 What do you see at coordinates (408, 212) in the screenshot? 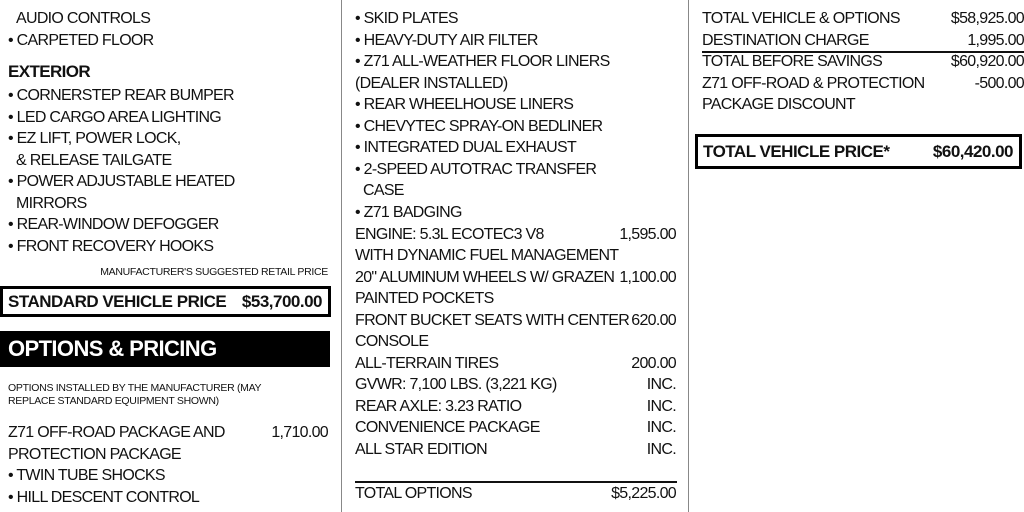
I see `item-label: • Z71 BADGING` at bounding box center [408, 212].